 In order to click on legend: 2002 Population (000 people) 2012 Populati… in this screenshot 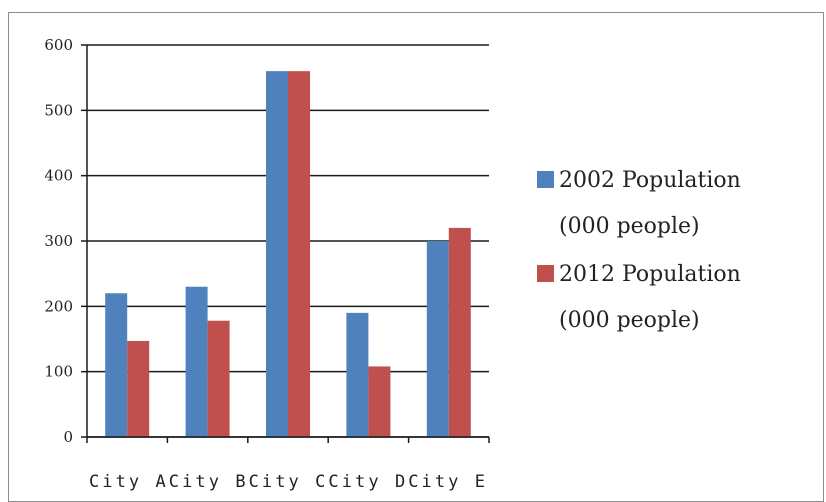, I will do `click(639, 250)`.